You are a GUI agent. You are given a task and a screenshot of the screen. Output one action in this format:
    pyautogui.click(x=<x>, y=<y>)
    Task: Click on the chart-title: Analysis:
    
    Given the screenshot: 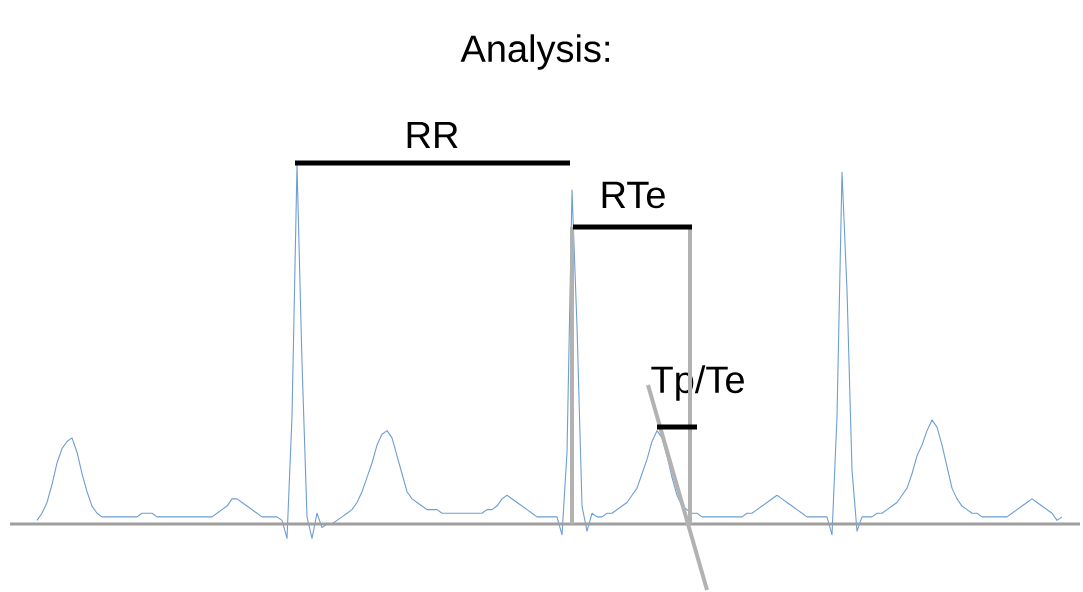 What is the action you would take?
    pyautogui.click(x=535, y=52)
    